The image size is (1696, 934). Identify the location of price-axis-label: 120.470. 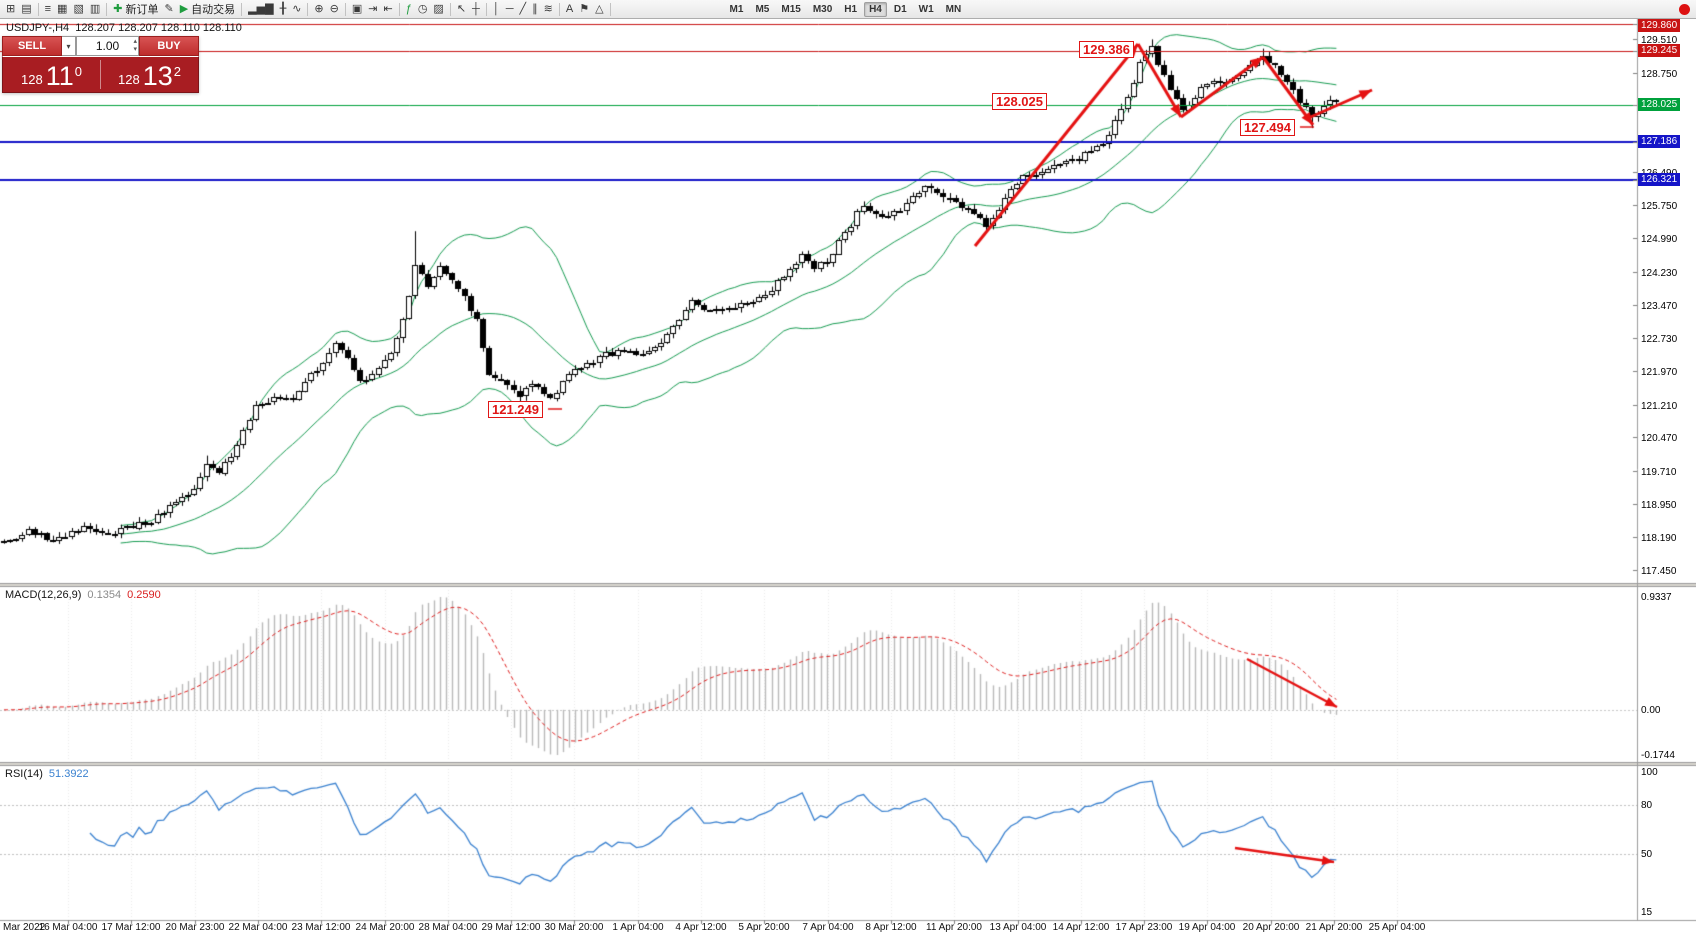
(1659, 438).